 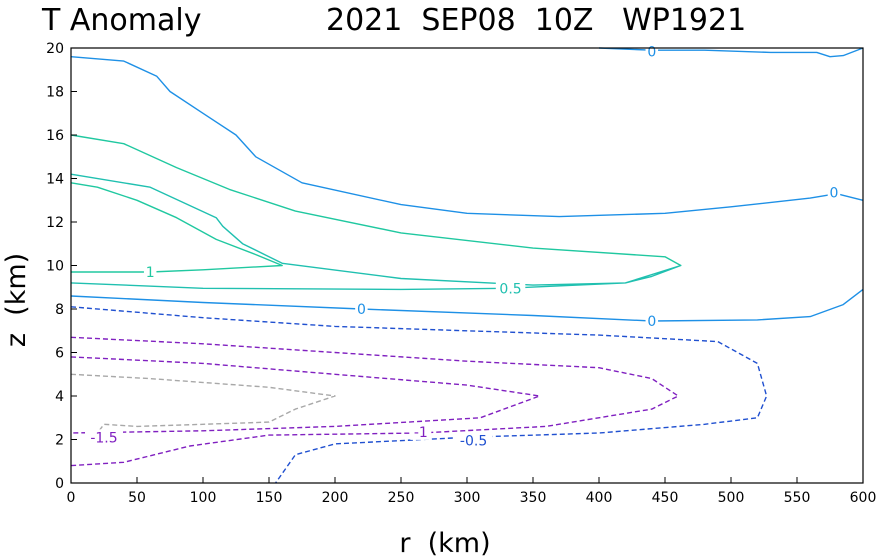 What do you see at coordinates (59, 484) in the screenshot?
I see `y-tick-label: 0` at bounding box center [59, 484].